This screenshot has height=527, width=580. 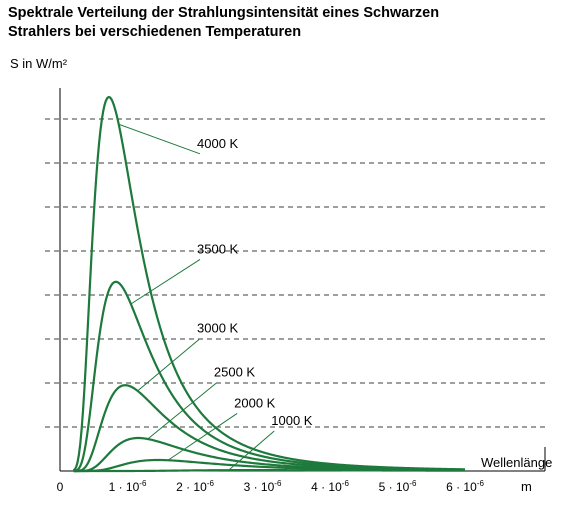 I want to click on leader-1000K, so click(x=251, y=450).